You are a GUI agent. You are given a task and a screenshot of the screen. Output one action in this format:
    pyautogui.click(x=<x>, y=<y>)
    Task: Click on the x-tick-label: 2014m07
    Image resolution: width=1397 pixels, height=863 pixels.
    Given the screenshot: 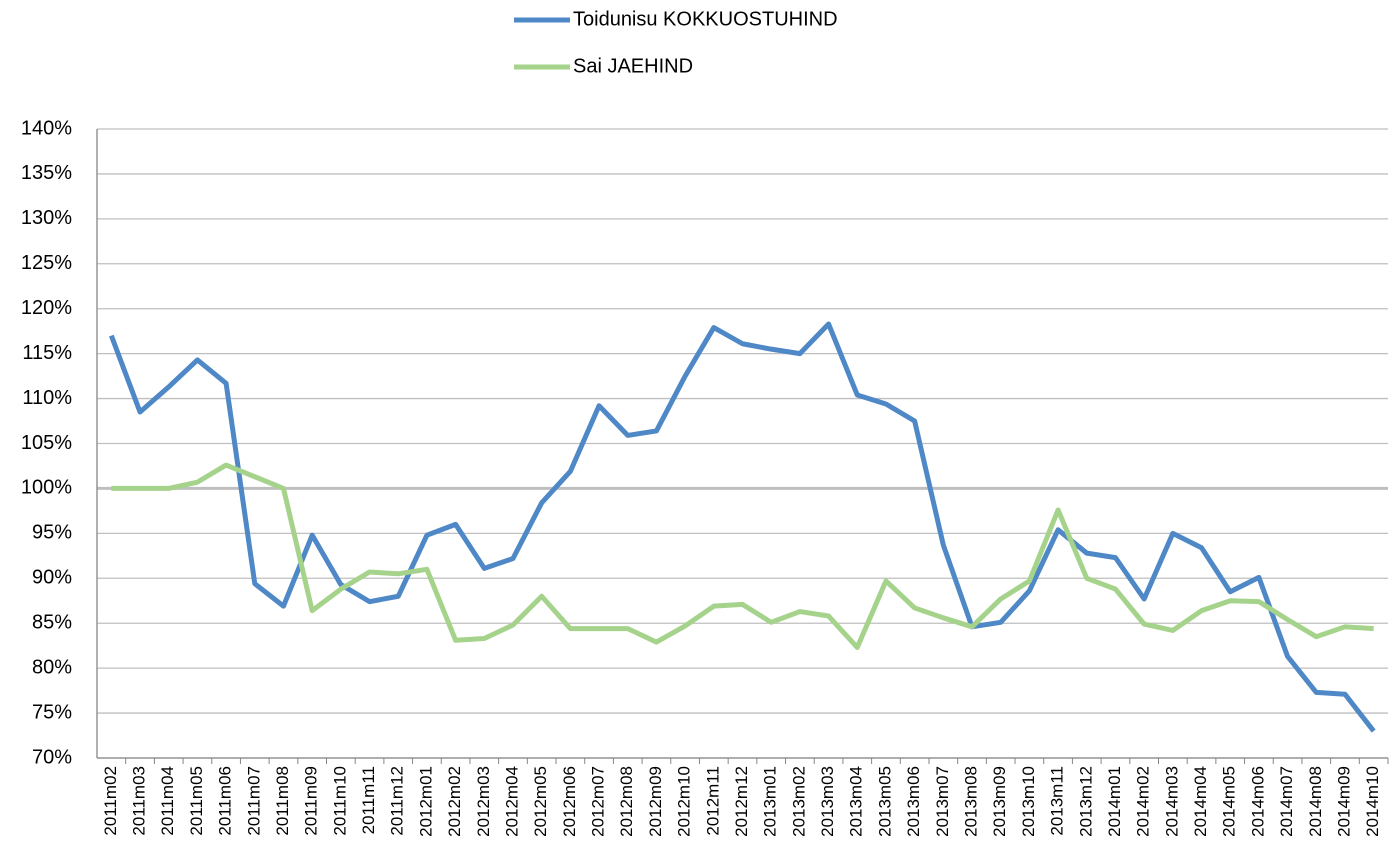 What is the action you would take?
    pyautogui.click(x=1286, y=801)
    